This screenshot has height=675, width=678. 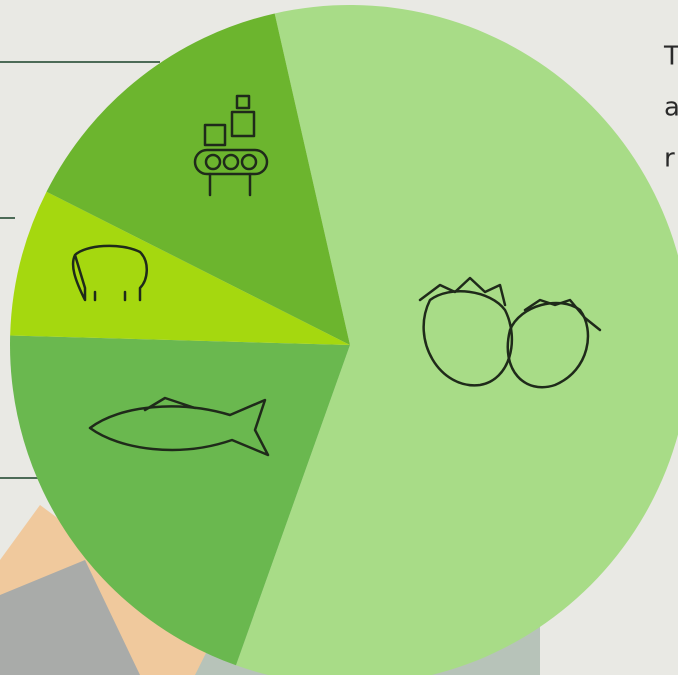 I want to click on pig-icon, so click(x=109, y=273).